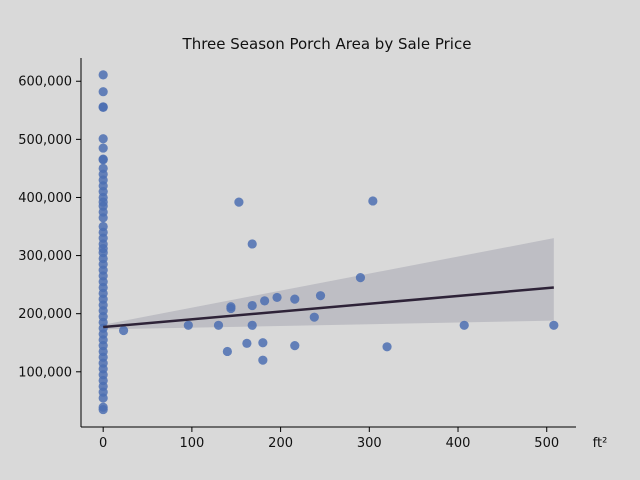 This screenshot has width=640, height=480. Describe the element at coordinates (191, 443) in the screenshot. I see `x-tick-label: 100` at that location.